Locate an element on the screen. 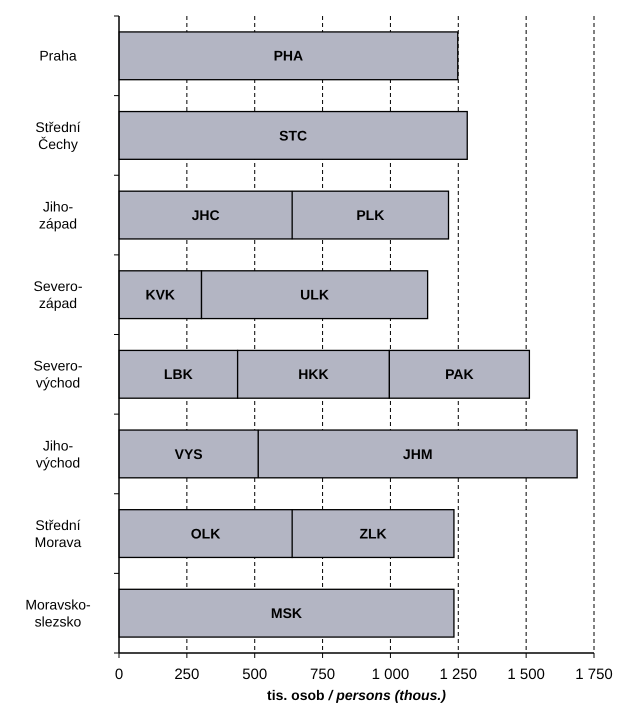  data-label: PAK is located at coordinates (459, 374).